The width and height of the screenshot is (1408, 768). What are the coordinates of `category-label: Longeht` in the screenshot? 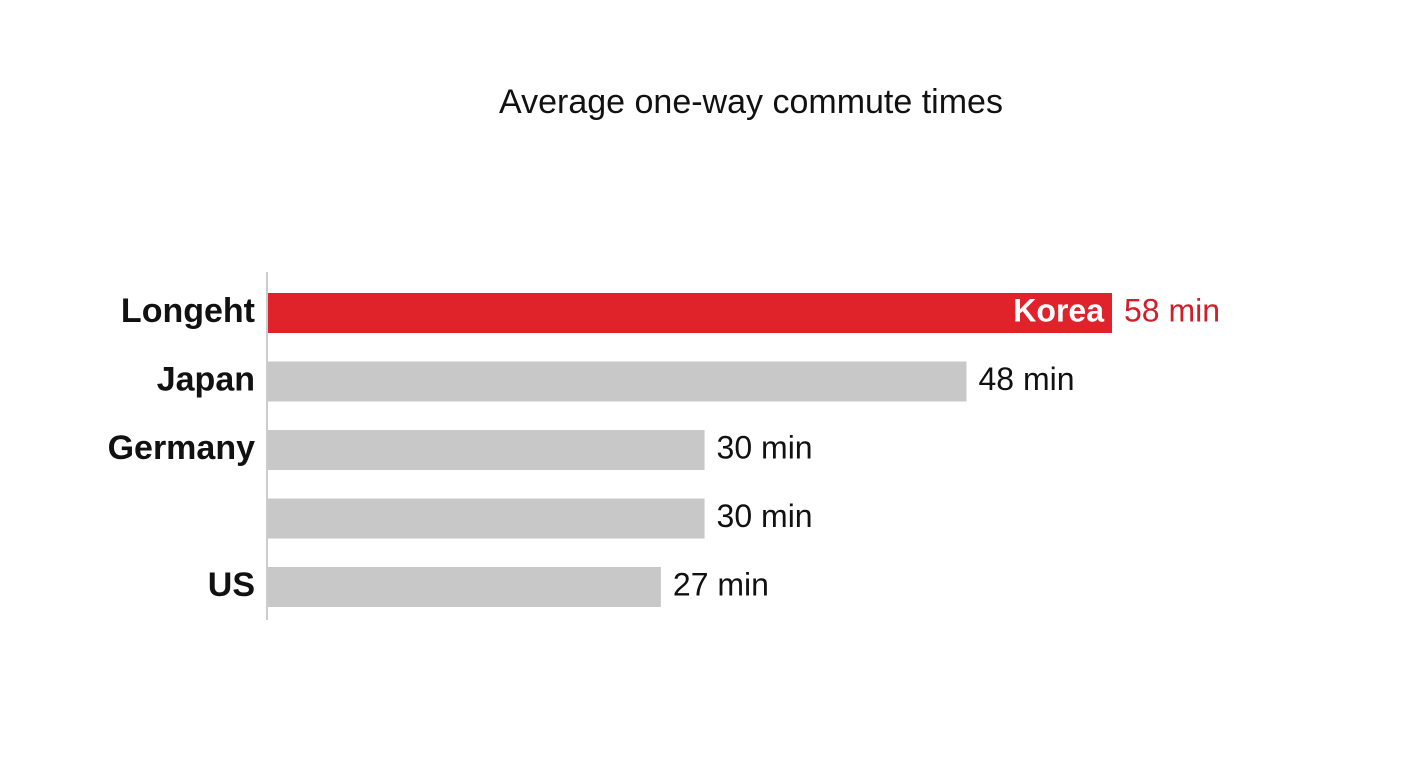 It's located at (188, 311).